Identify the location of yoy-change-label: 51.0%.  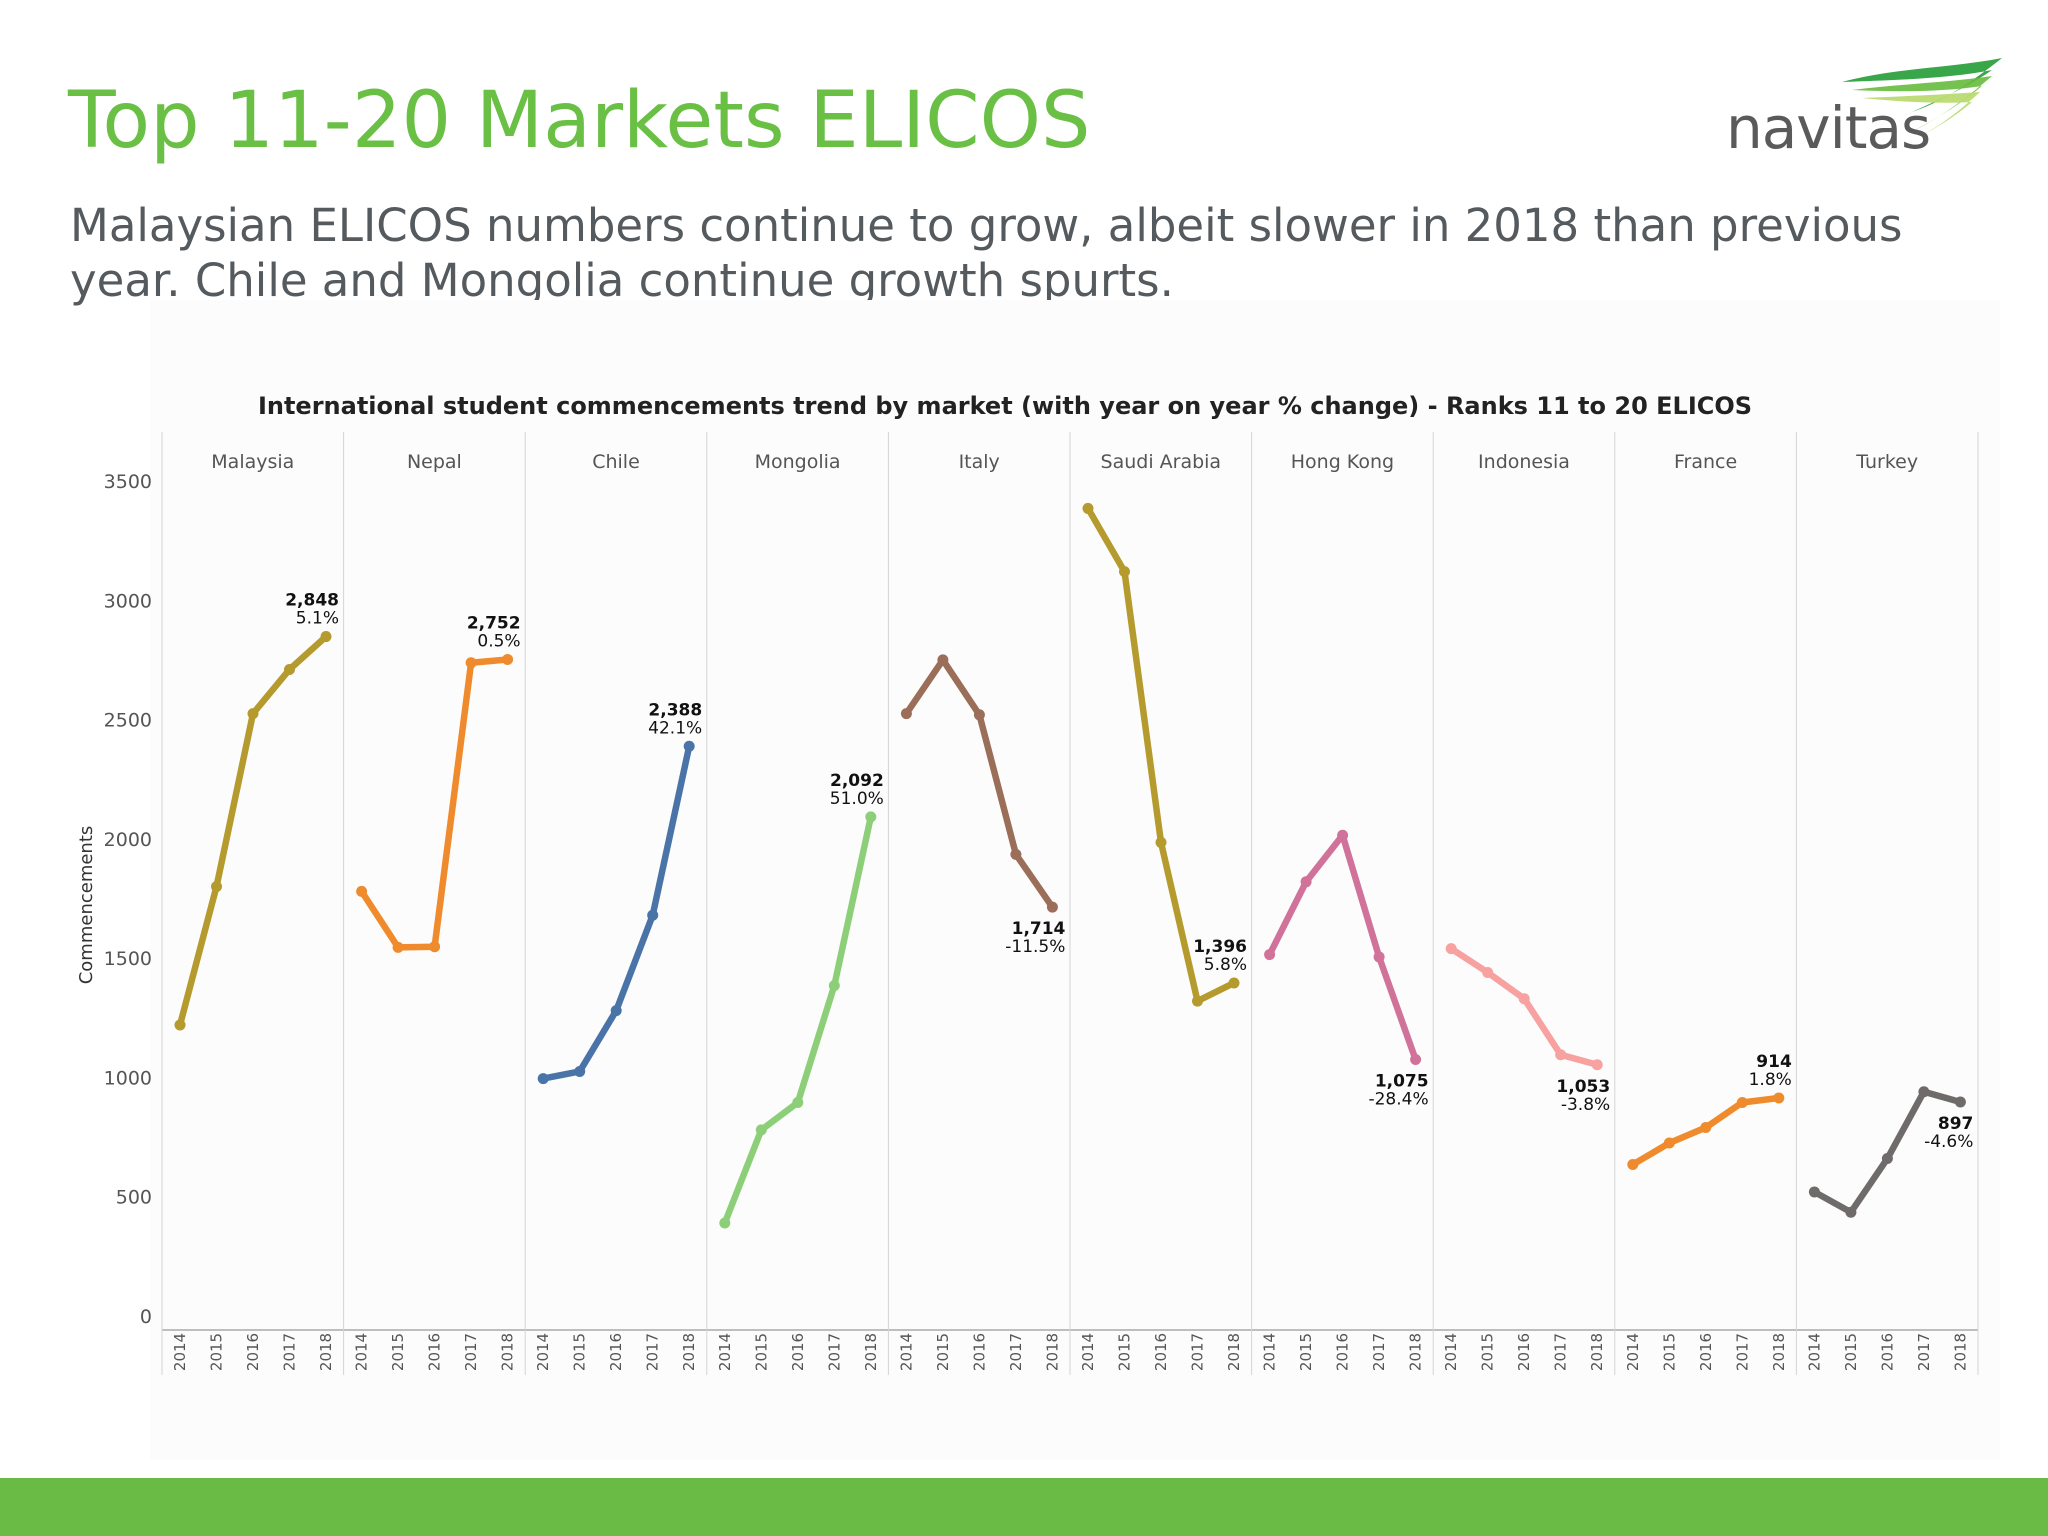
(857, 799).